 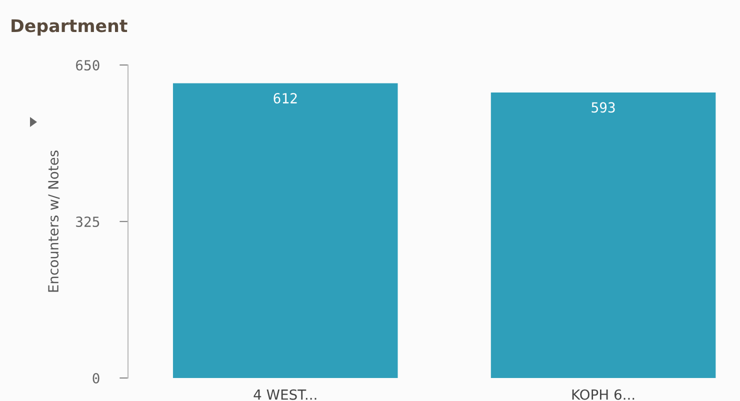 What do you see at coordinates (54, 221) in the screenshot?
I see `y-axis-title: Encounters w/ Notes` at bounding box center [54, 221].